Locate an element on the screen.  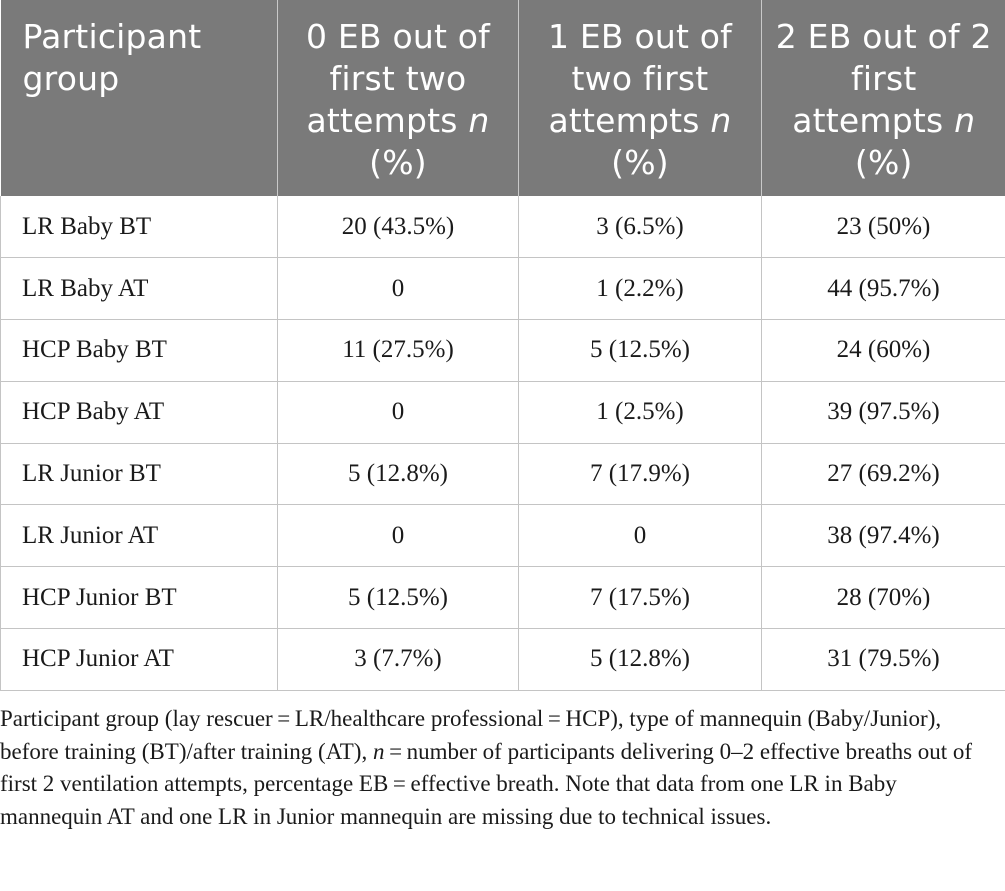
footnote-n: n is located at coordinates (378, 751).